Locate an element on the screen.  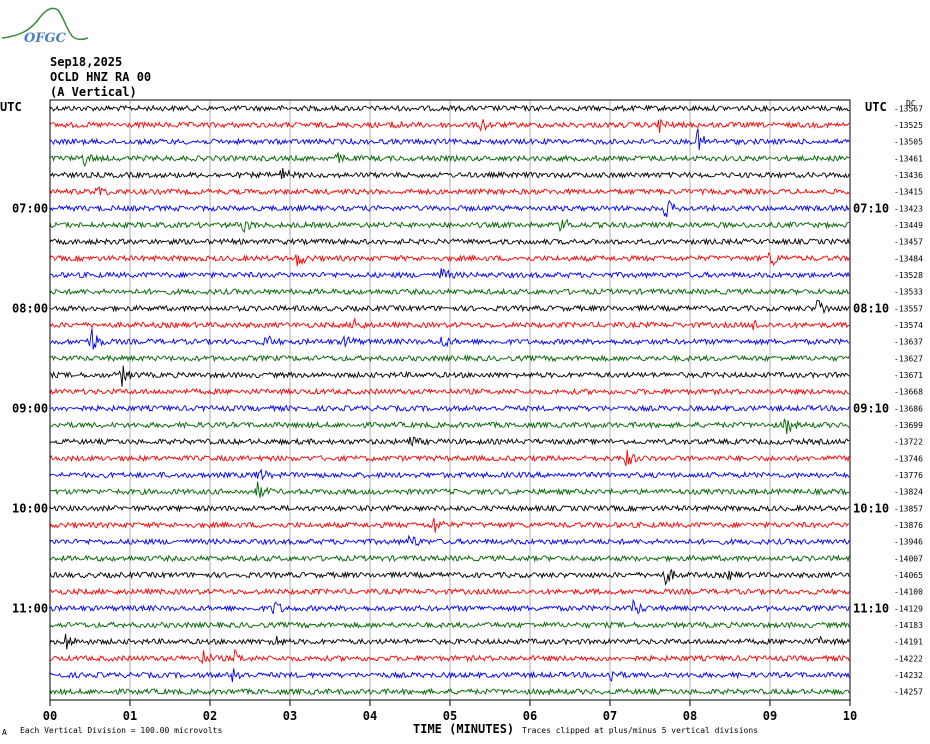
logo: OFGC is located at coordinates (45, 26).